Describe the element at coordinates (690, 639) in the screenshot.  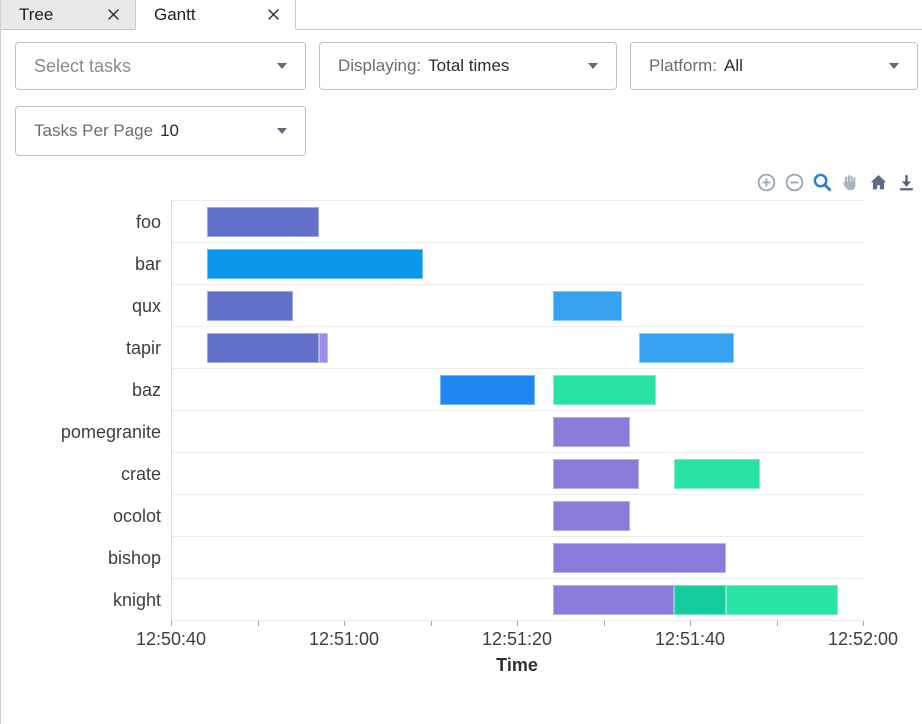
I see `x-axis-tick-label: 12:51:40` at that location.